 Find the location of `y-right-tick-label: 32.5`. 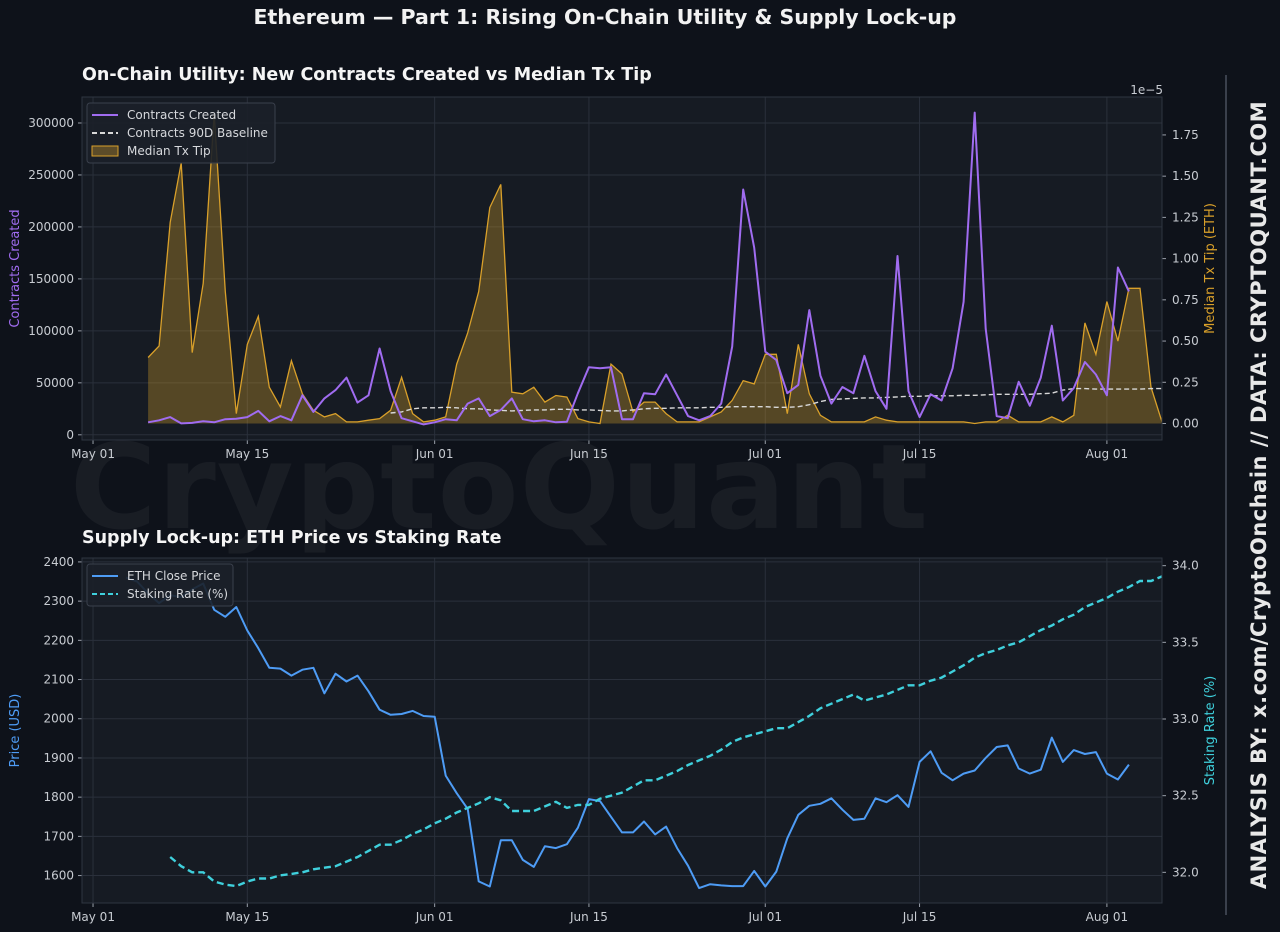

y-right-tick-label: 32.5 is located at coordinates (1185, 796).